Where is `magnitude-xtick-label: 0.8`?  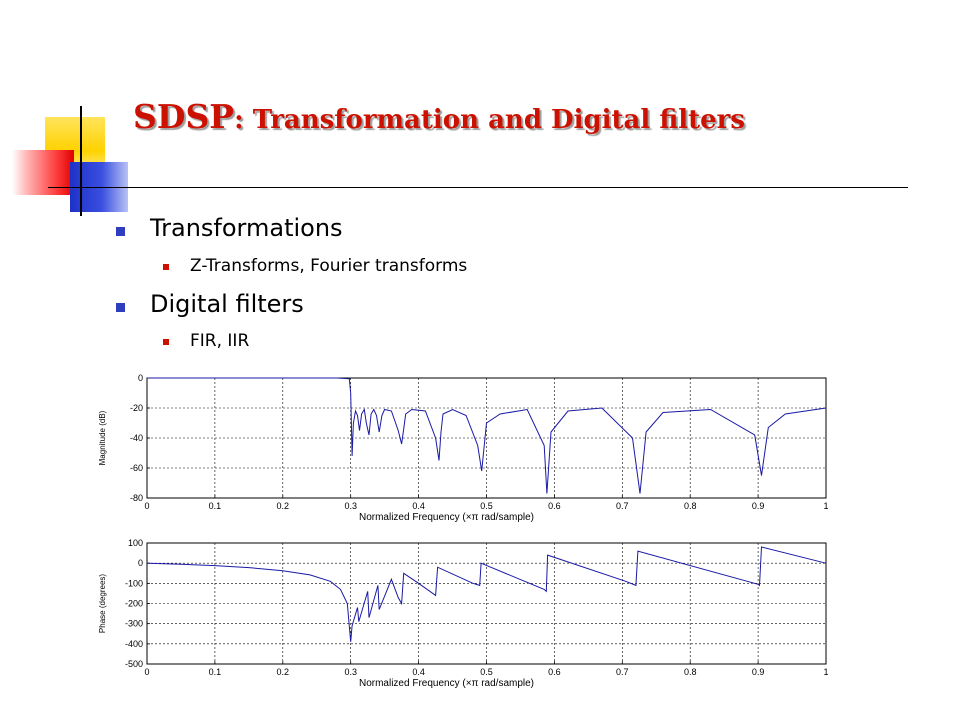
magnitude-xtick-label: 0.8 is located at coordinates (690, 506).